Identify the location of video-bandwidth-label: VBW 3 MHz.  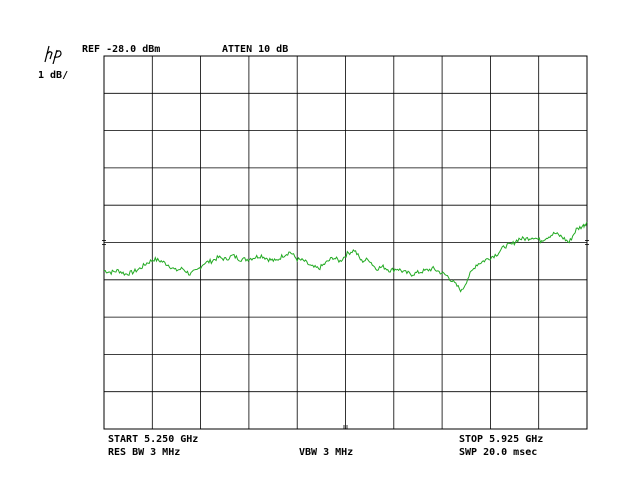
(326, 452).